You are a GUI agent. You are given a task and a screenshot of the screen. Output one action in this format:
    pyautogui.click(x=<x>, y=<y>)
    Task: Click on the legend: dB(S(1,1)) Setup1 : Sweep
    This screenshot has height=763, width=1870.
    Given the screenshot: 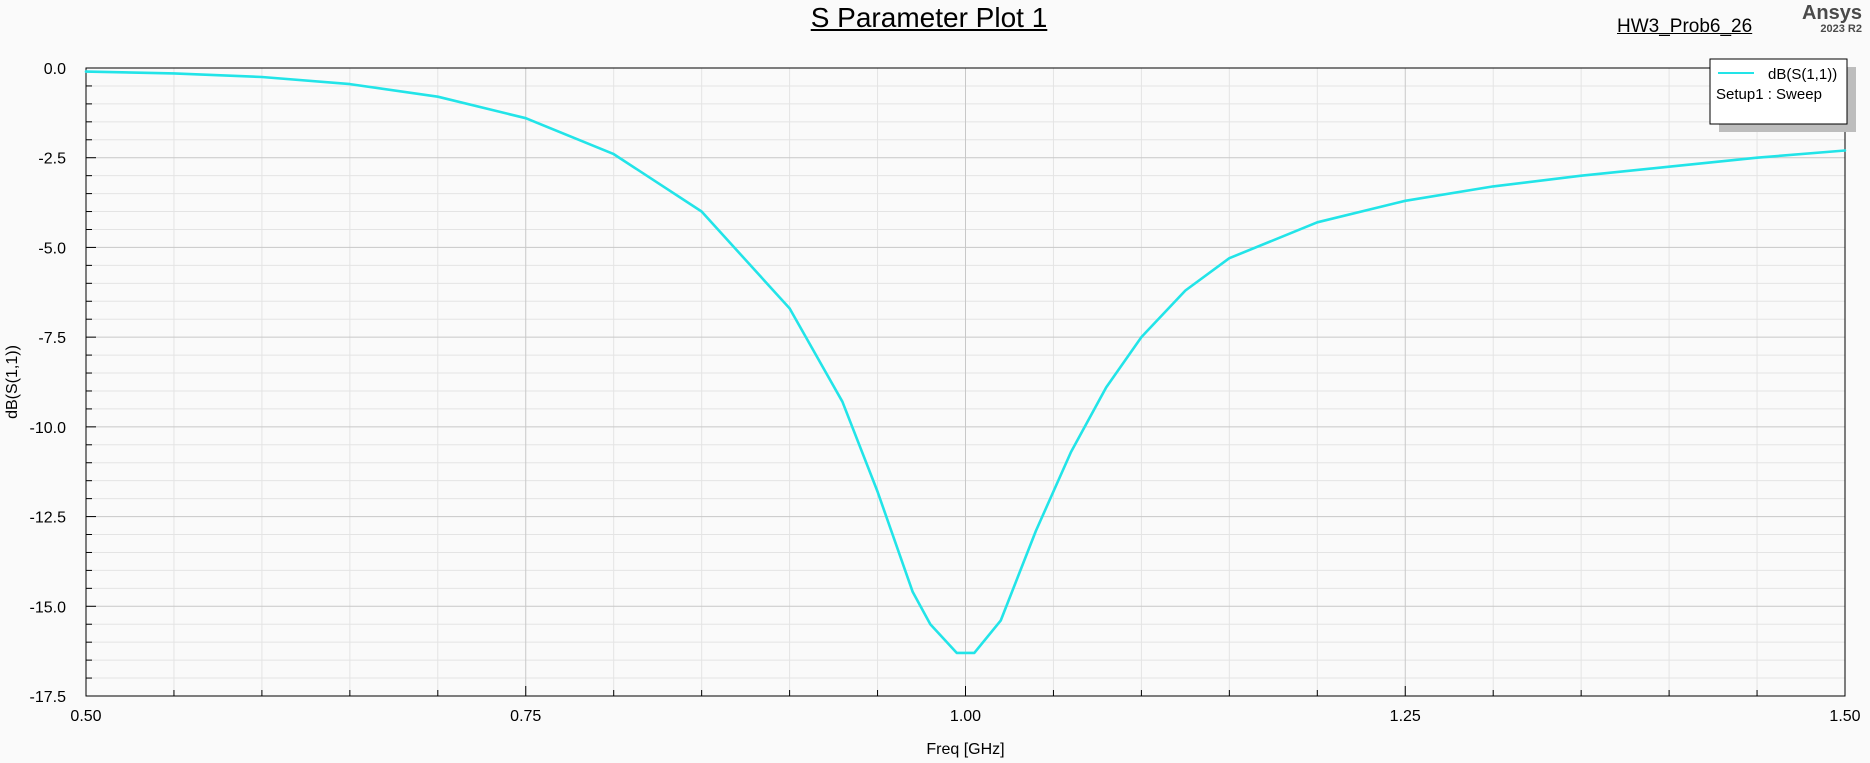 What is the action you would take?
    pyautogui.click(x=1782, y=95)
    